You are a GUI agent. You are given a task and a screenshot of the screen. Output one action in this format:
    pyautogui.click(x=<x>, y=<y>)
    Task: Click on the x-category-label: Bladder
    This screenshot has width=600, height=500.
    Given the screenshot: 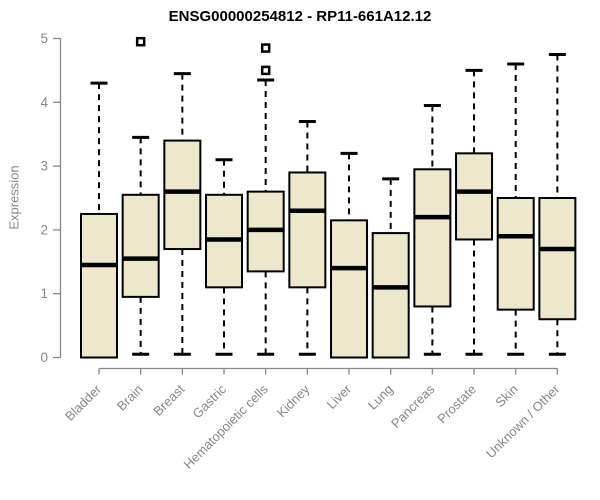 What is the action you would take?
    pyautogui.click(x=83, y=402)
    